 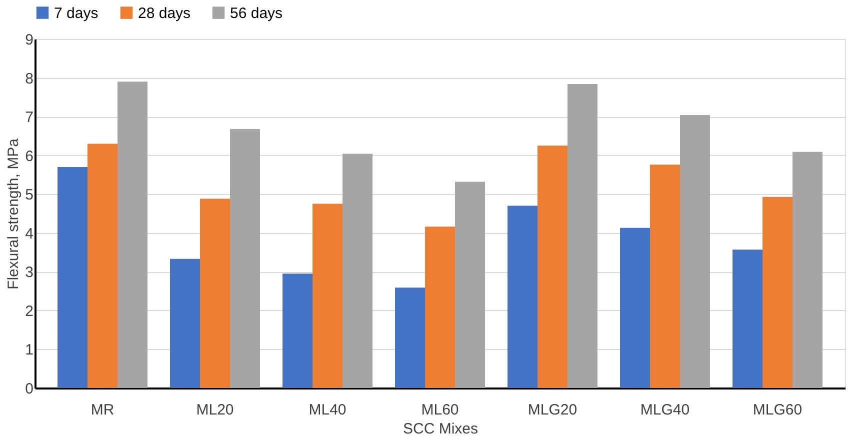 I want to click on y-tick-label: 0, so click(x=29, y=389).